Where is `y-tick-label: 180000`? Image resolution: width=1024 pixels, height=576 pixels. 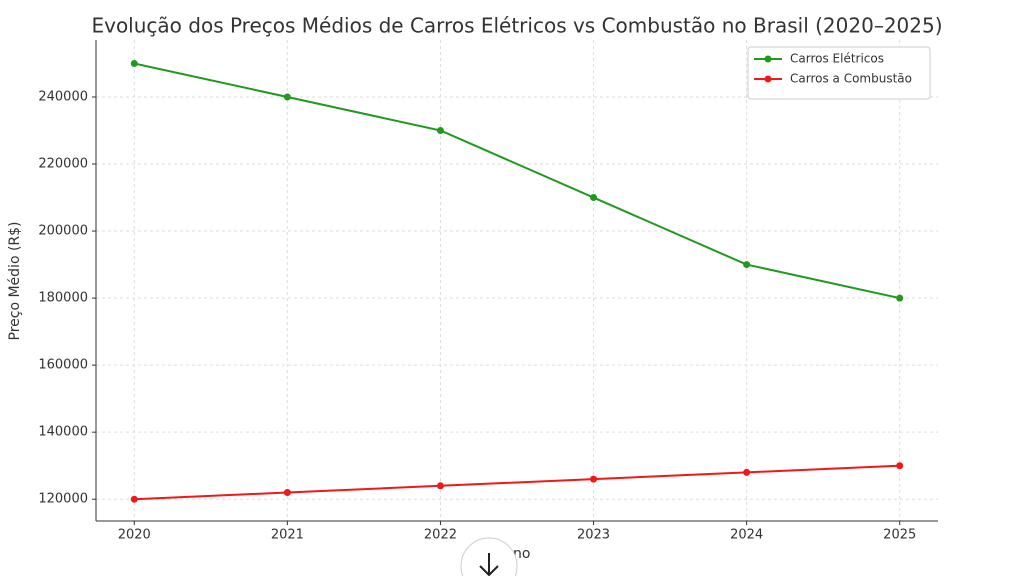
y-tick-label: 180000 is located at coordinates (63, 298).